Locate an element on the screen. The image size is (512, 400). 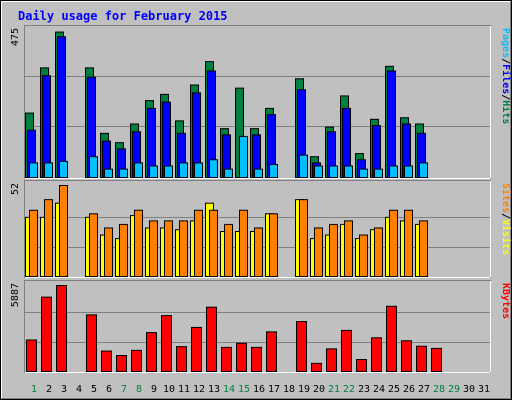
hits-panel-legend-item-1: / is located at coordinates (505, 61).